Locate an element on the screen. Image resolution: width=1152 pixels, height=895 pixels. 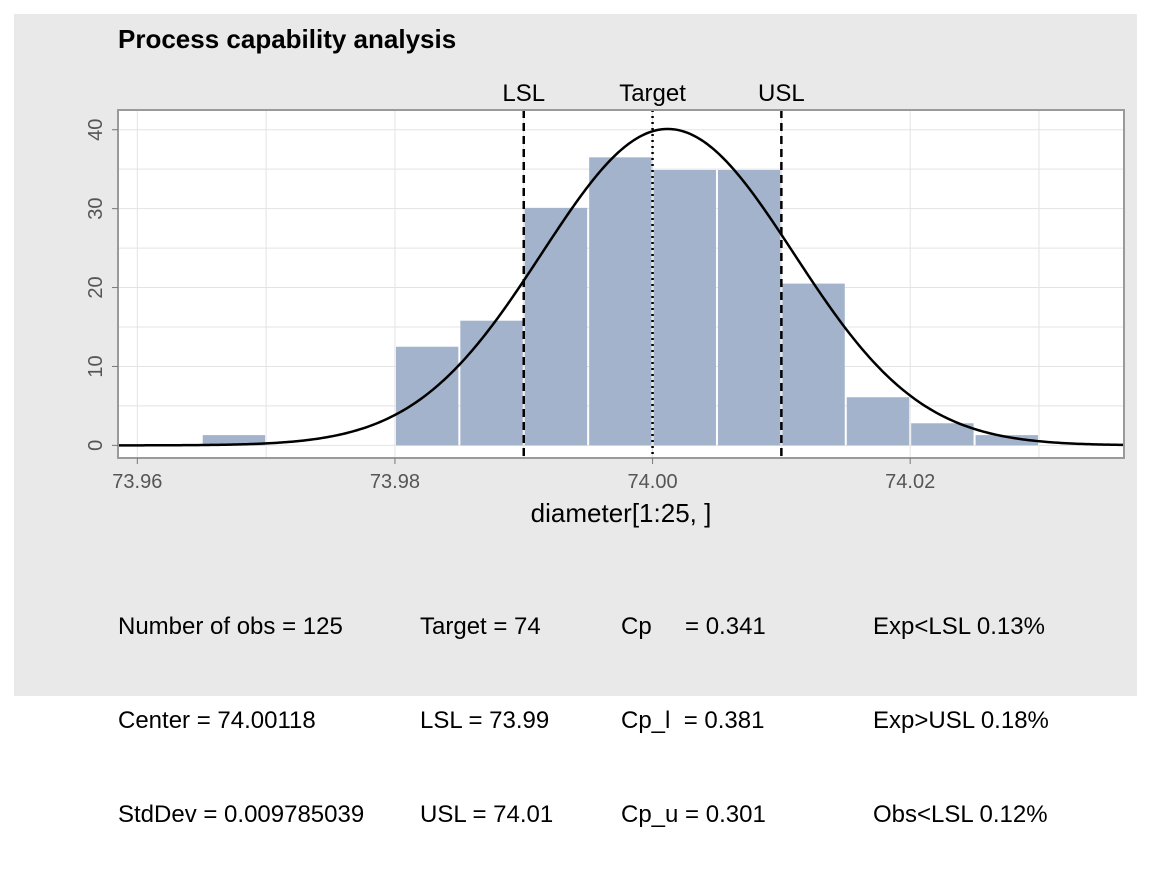
stats-column-cp: Cp = 0.341 Cp_l = 0.381 Cp_u = 0.301 is located at coordinates (693, 726).